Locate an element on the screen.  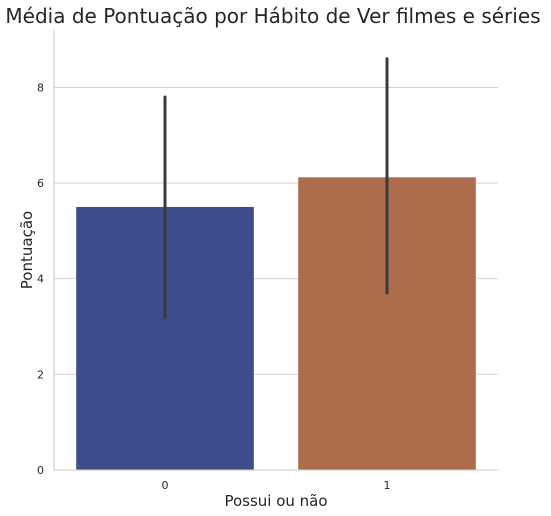
y-tick-label: 0 is located at coordinates (40, 470).